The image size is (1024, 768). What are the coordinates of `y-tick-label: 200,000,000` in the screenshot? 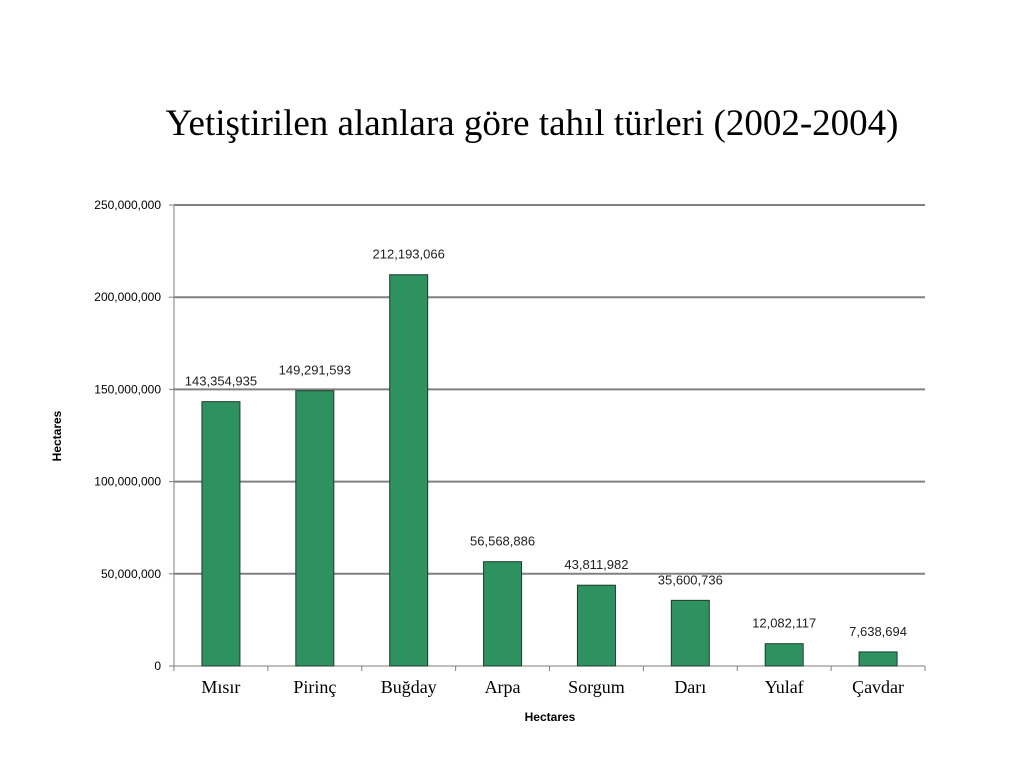 It's located at (127, 297).